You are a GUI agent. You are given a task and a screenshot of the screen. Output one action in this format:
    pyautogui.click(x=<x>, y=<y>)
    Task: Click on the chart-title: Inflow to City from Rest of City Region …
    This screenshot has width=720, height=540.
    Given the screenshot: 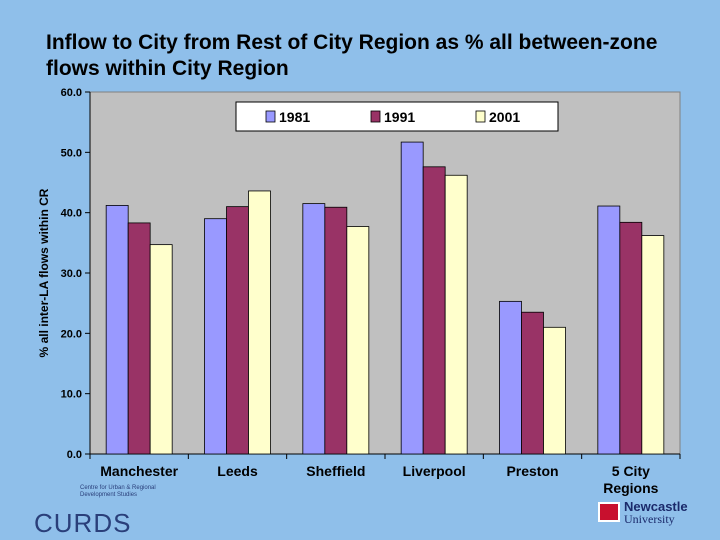 What is the action you would take?
    pyautogui.click(x=352, y=55)
    